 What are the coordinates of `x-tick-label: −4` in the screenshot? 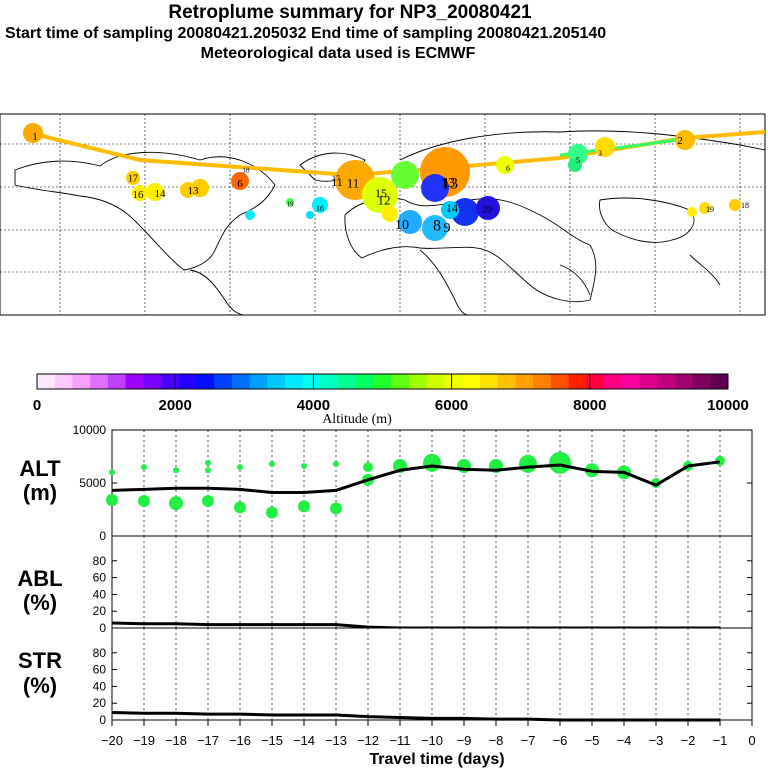 It's located at (624, 740).